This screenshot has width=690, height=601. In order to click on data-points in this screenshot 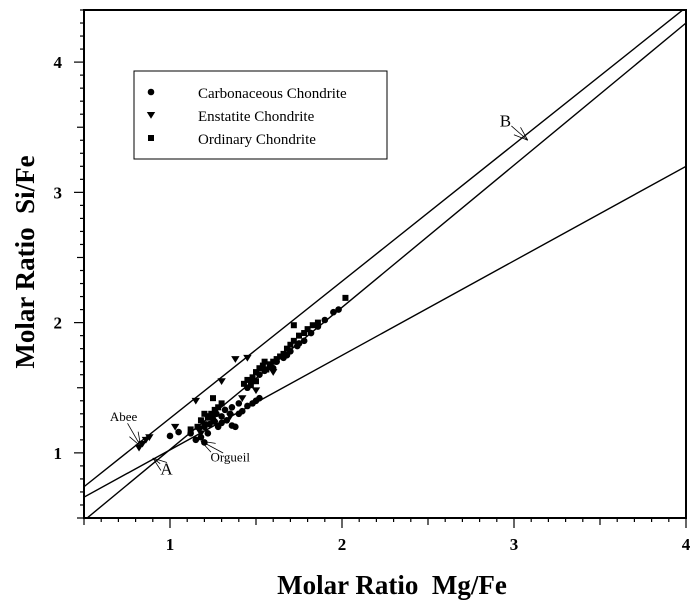, I will do `click(241, 373)`.